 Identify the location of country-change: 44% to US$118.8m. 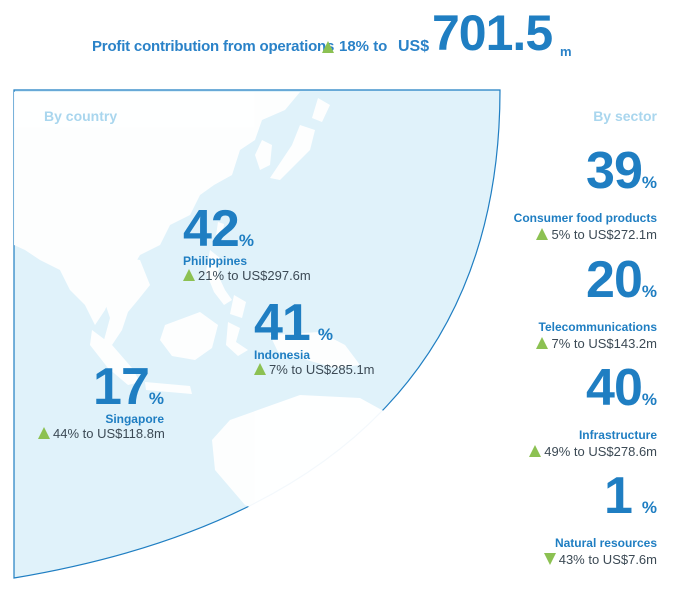
(109, 433).